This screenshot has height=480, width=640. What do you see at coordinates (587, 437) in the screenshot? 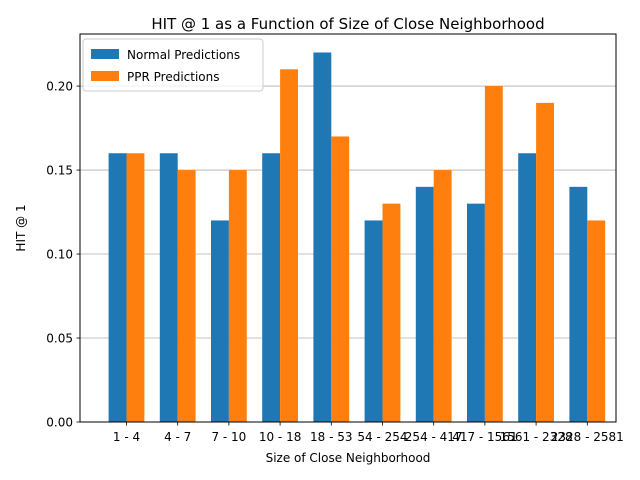
I see `x-tick-label: 2328 - 2581` at bounding box center [587, 437].